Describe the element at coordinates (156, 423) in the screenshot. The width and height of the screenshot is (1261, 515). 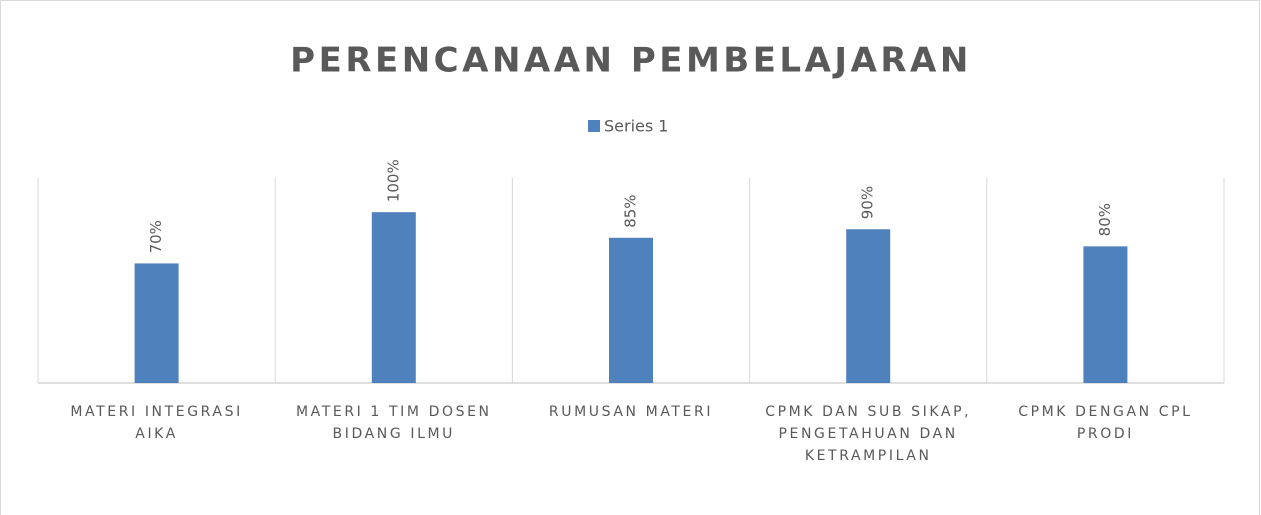
I see `x-tick-label: MATERI INTEGRASI AIKA` at that location.